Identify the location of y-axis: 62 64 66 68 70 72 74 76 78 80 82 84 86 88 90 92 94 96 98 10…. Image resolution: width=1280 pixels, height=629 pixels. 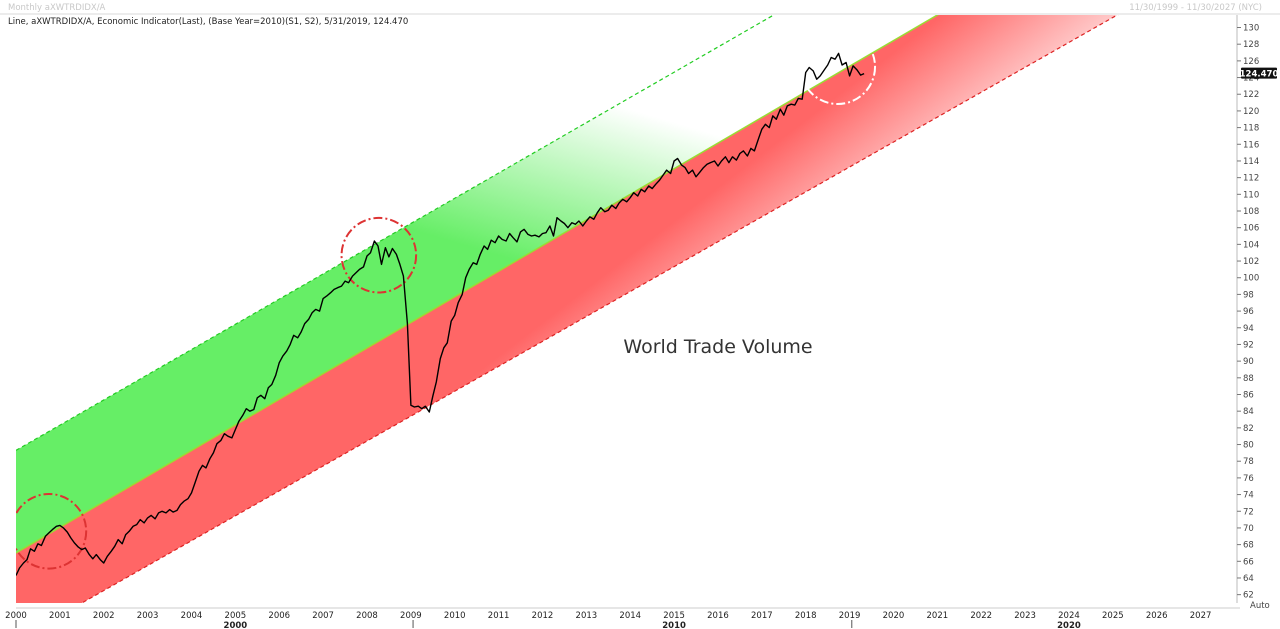
(1247, 309).